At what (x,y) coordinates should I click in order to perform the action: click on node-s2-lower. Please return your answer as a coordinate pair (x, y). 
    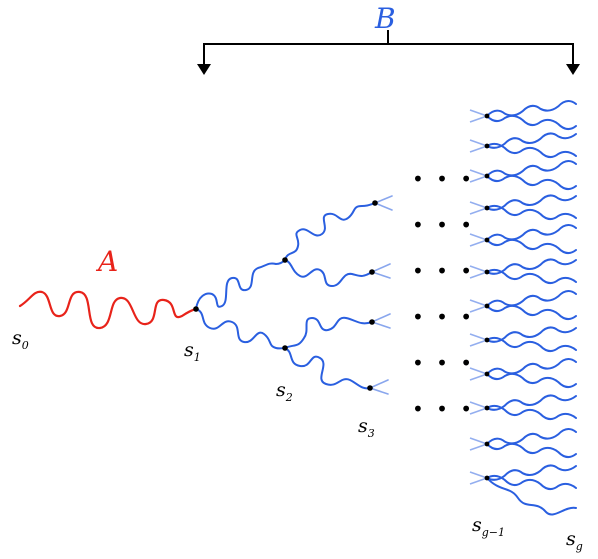
    Looking at the image, I should click on (285, 348).